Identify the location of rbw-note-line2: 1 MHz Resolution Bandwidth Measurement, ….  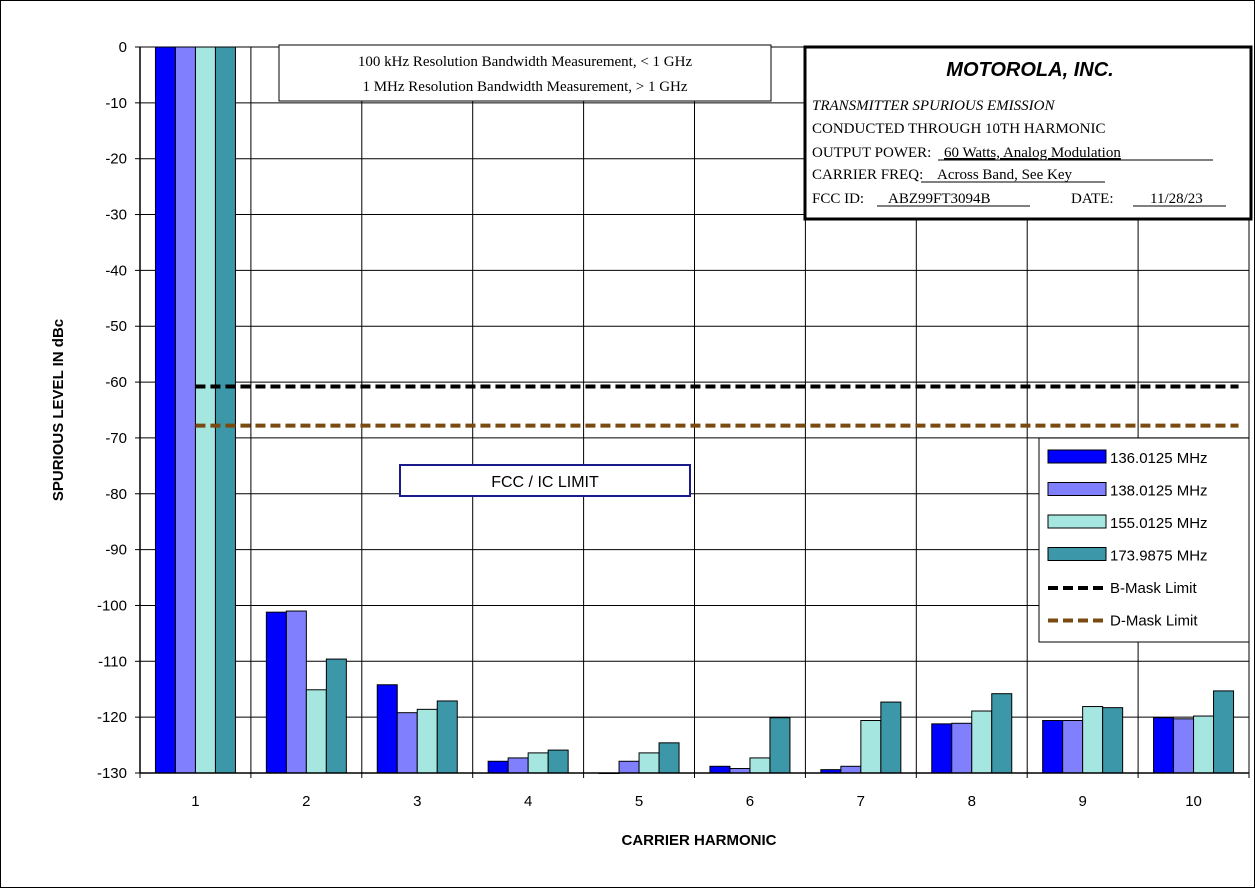
(524, 87).